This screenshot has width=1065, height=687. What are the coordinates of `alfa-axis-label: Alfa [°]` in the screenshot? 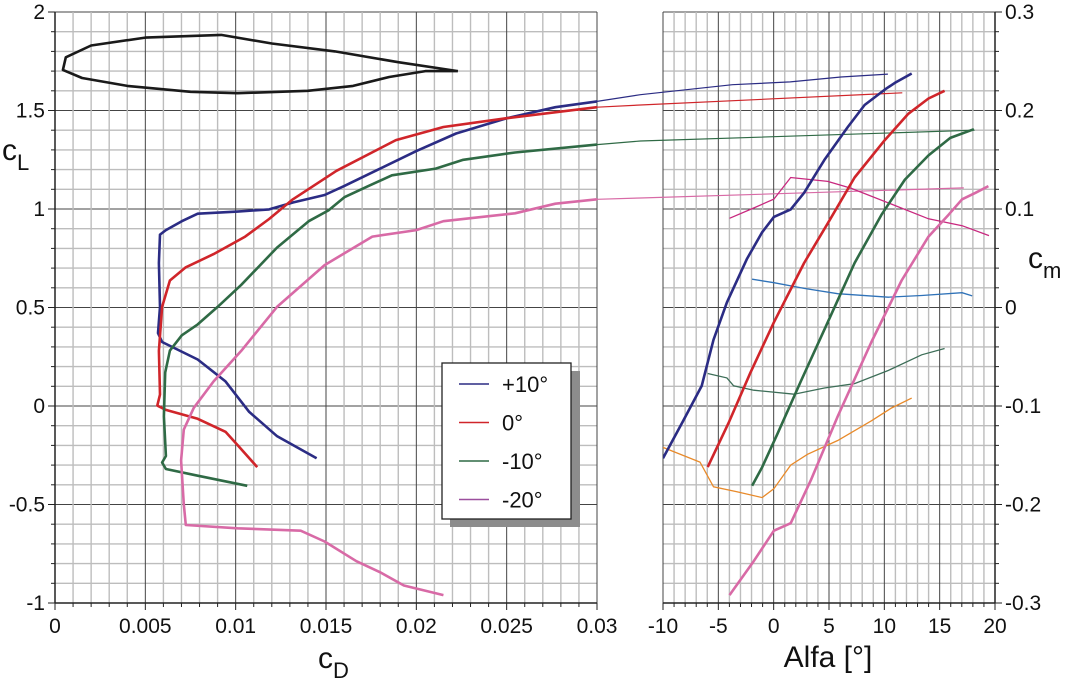 It's located at (828, 657).